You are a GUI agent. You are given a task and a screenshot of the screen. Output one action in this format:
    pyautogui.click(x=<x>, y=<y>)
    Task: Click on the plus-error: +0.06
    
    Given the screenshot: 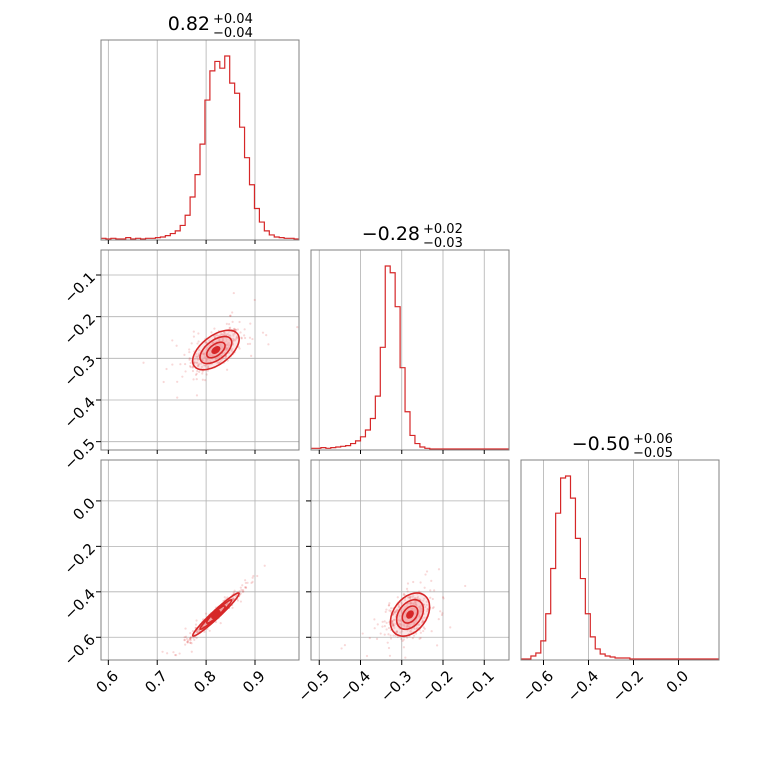 What is the action you would take?
    pyautogui.click(x=653, y=439)
    